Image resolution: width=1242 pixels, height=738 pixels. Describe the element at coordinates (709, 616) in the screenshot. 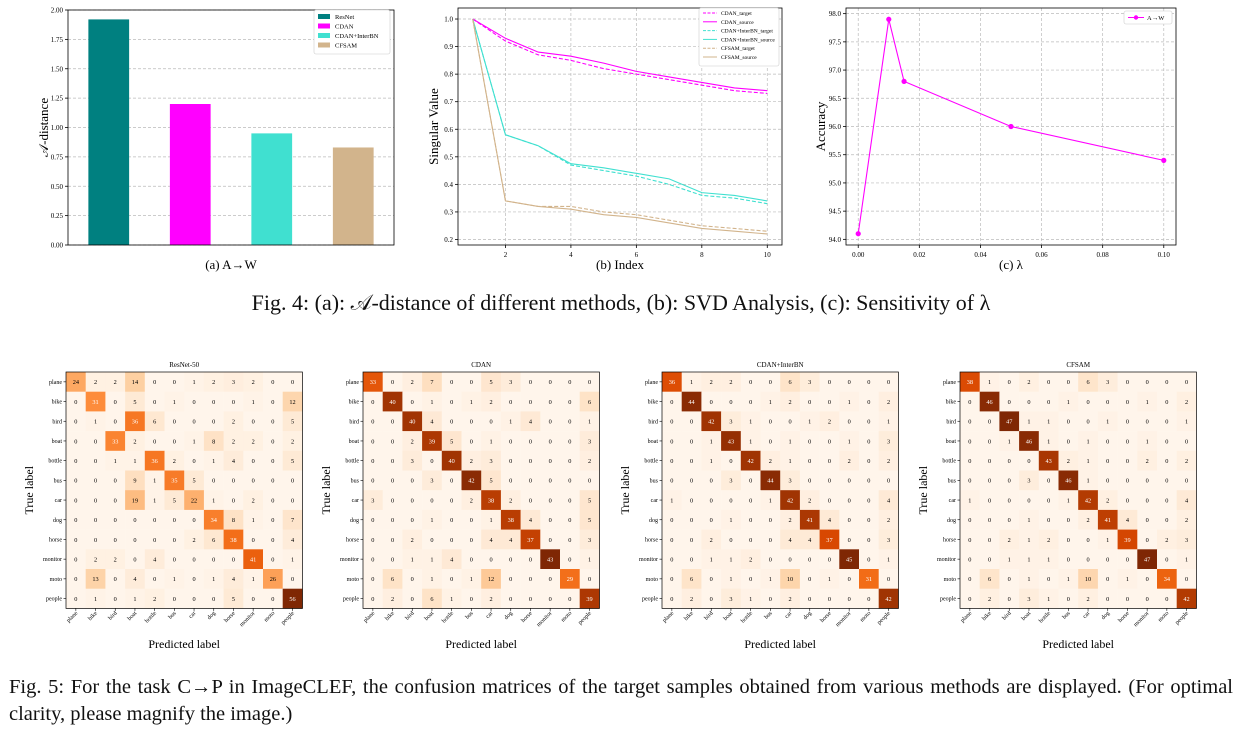

I see `col-label: bird` at that location.